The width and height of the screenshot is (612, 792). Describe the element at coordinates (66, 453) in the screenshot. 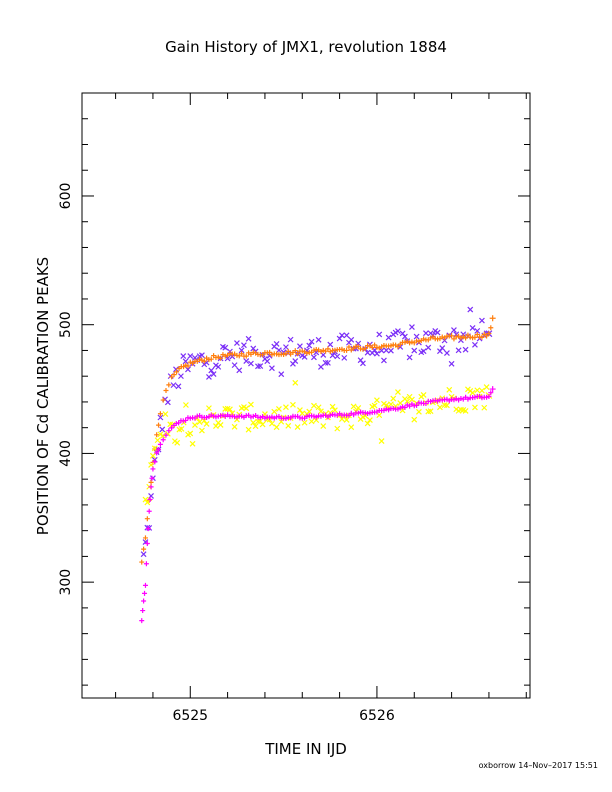

I see `y-tick-label: 400` at that location.